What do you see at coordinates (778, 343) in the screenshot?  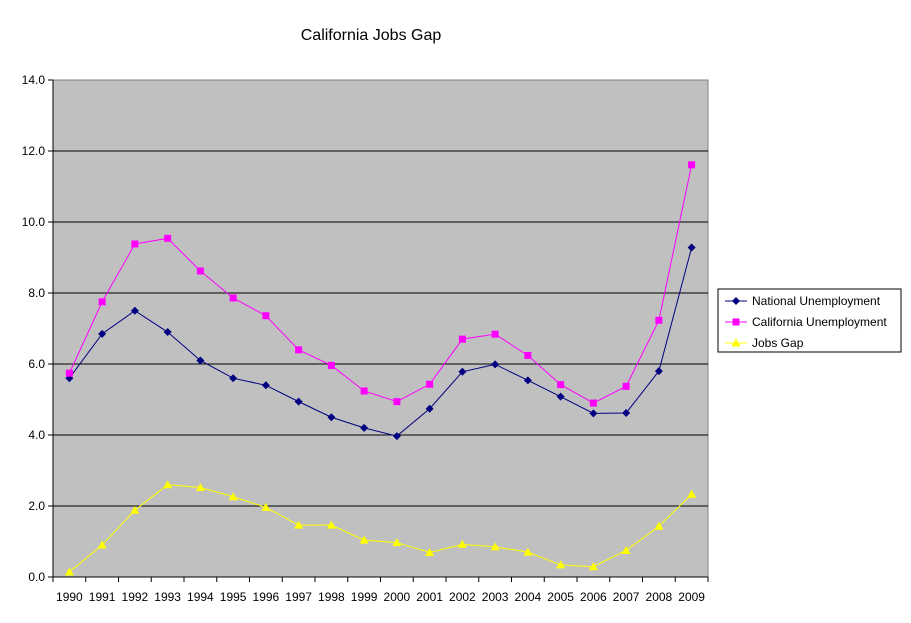 I see `legend-label: Jobs Gap` at bounding box center [778, 343].